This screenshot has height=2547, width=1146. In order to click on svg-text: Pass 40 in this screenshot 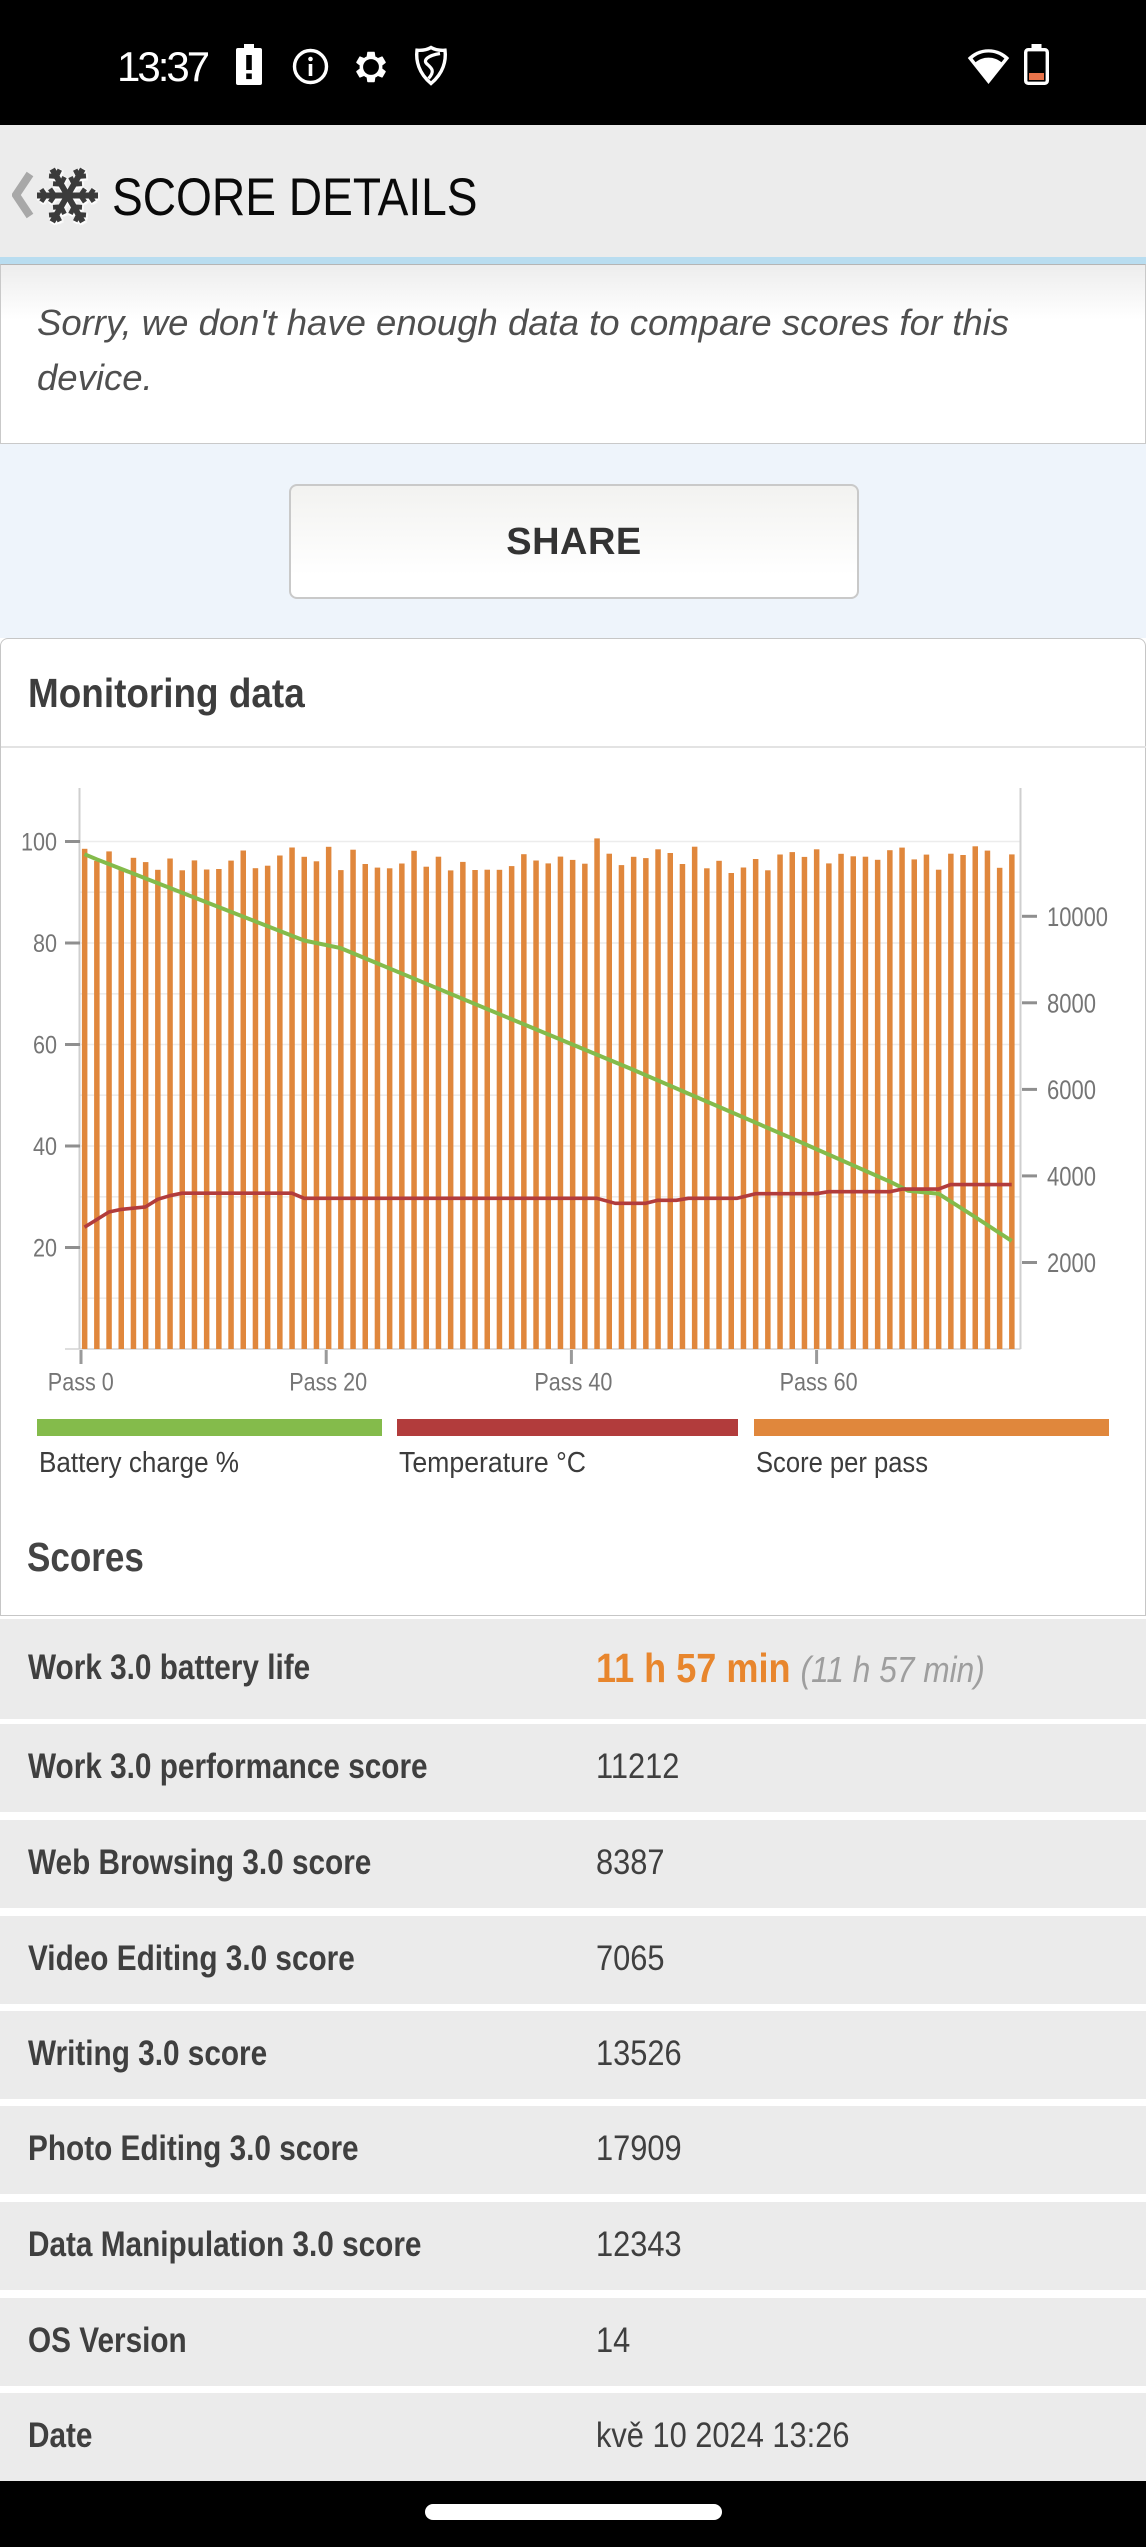, I will do `click(573, 1383)`.